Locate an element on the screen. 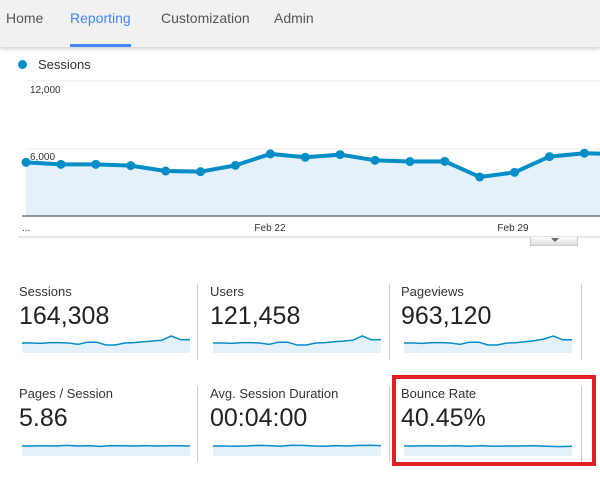  metric-value: 5.86 is located at coordinates (43, 418).